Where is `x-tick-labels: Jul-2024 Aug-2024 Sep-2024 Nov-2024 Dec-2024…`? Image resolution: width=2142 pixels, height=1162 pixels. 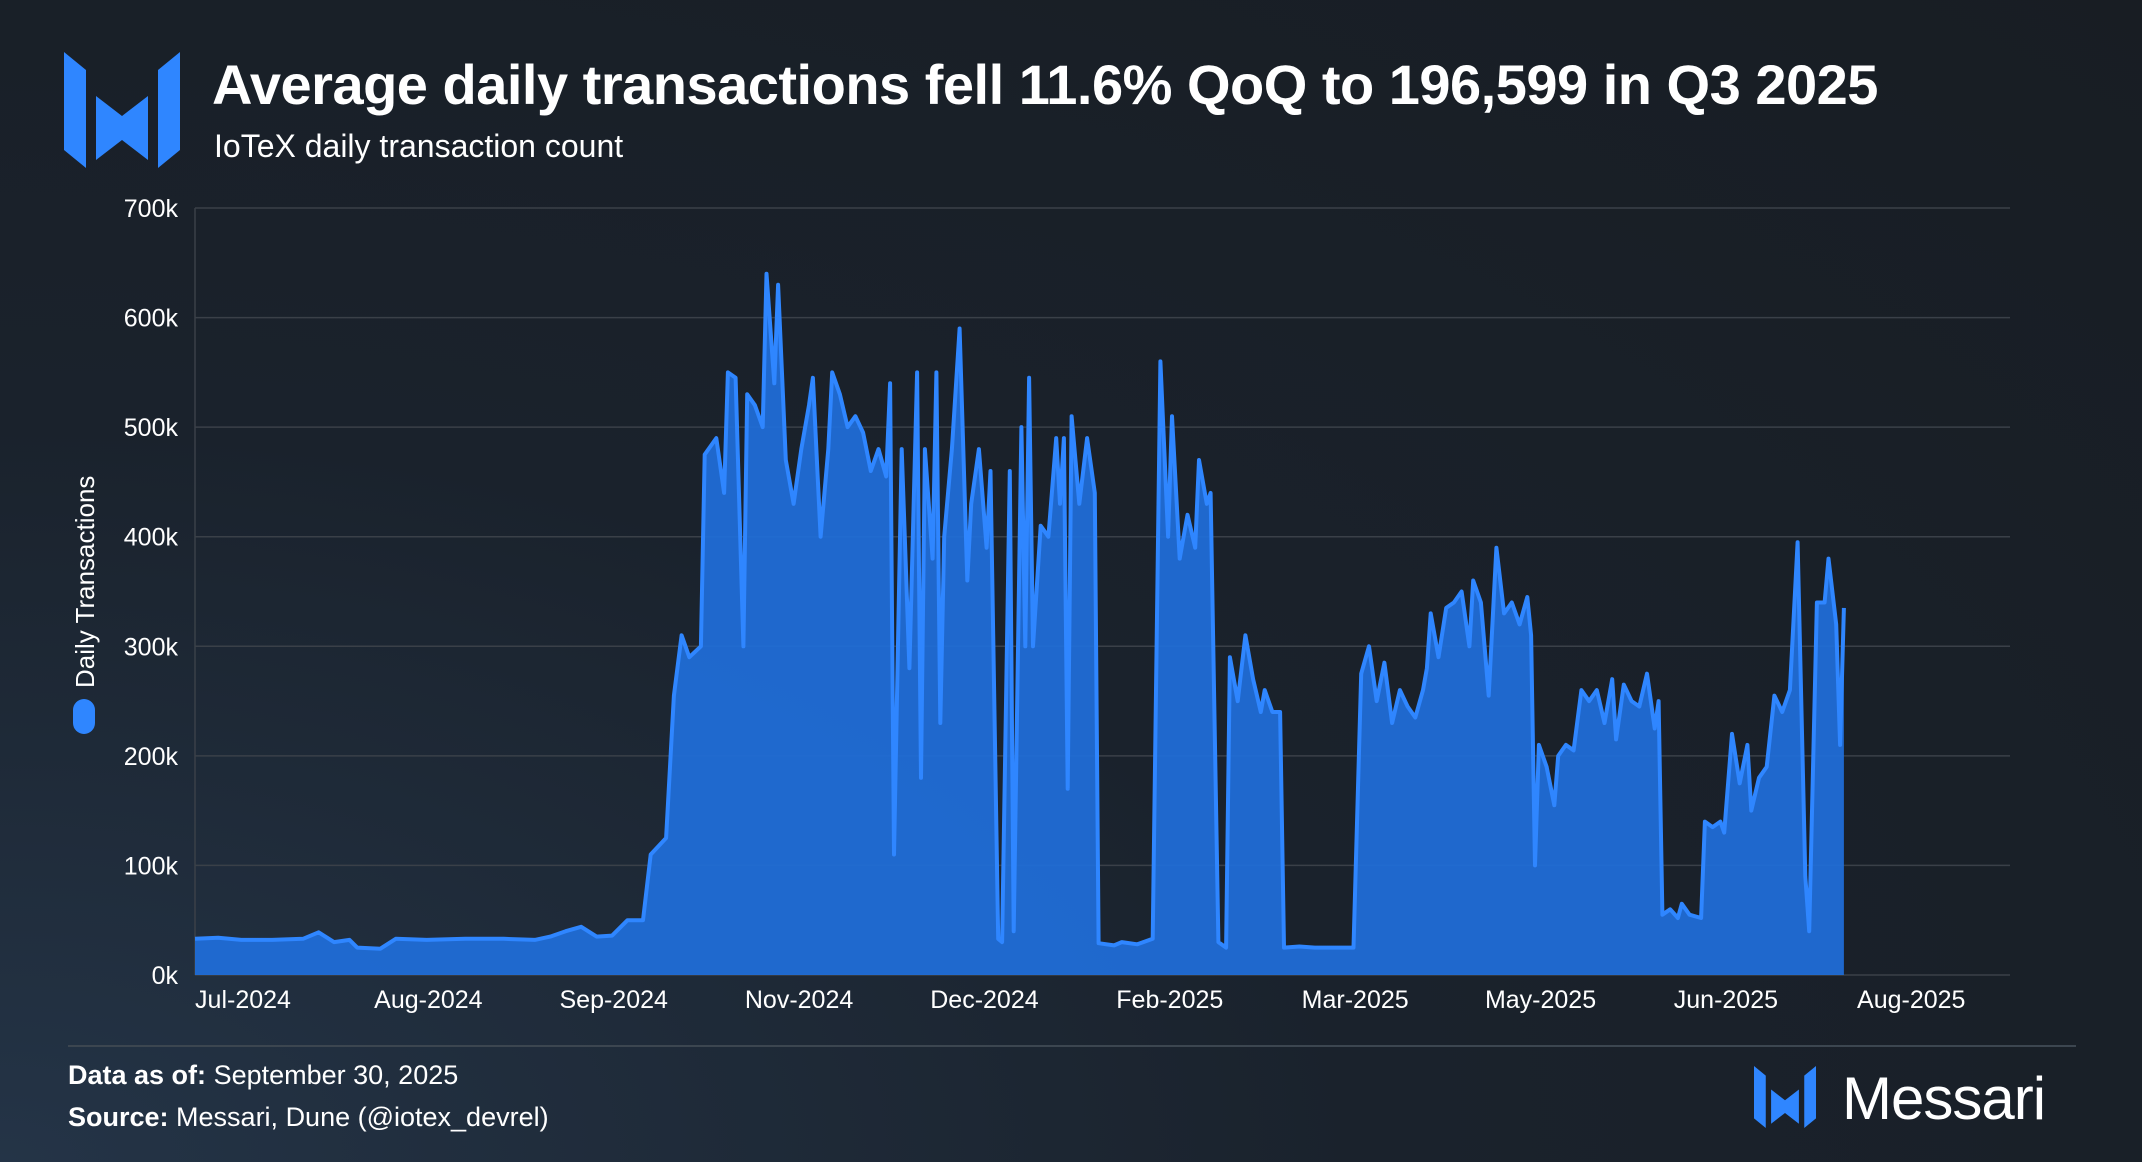 x-tick-labels: Jul-2024 Aug-2024 Sep-2024 Nov-2024 Dec-2024… is located at coordinates (1080, 1000).